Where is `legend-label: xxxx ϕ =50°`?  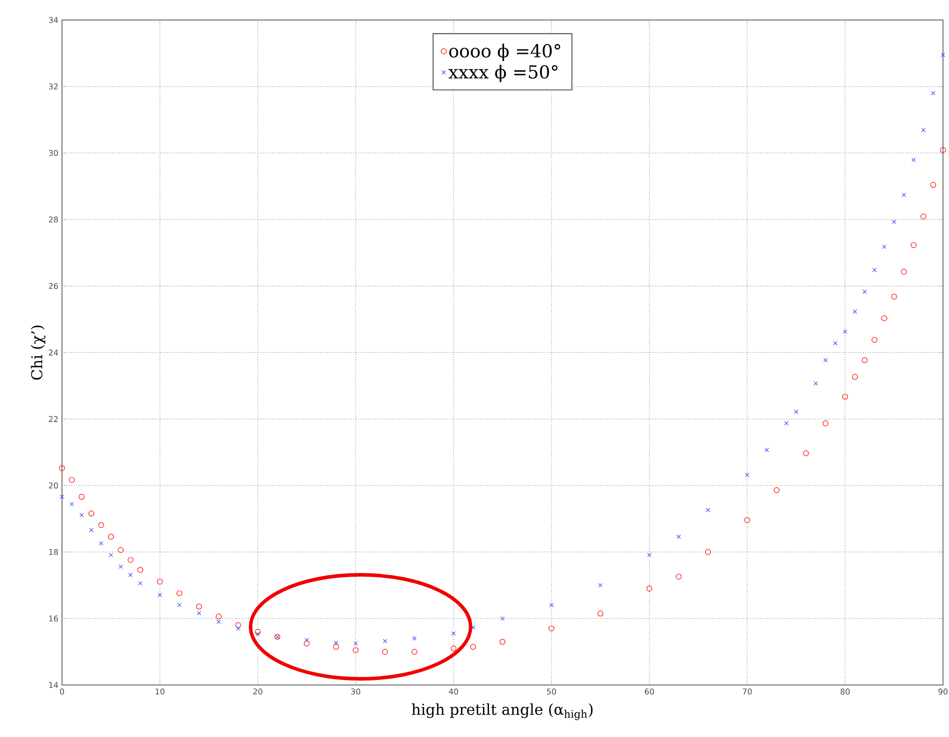 legend-label: xxxx ϕ =50° is located at coordinates (503, 73).